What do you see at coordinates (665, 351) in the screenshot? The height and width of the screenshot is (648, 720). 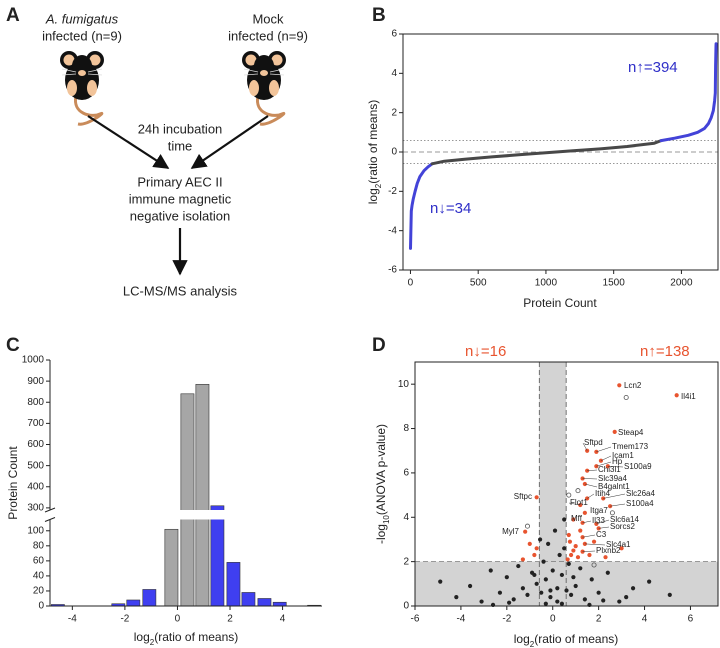 I see `annotation: n↑=138` at bounding box center [665, 351].